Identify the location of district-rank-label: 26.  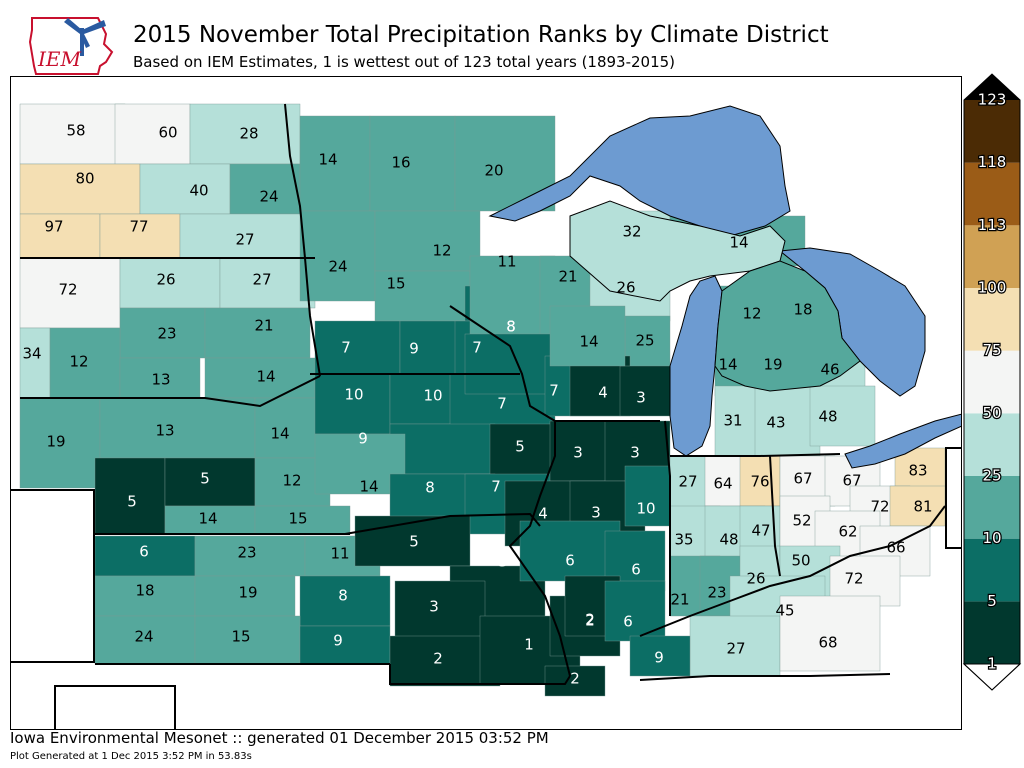
(755, 579).